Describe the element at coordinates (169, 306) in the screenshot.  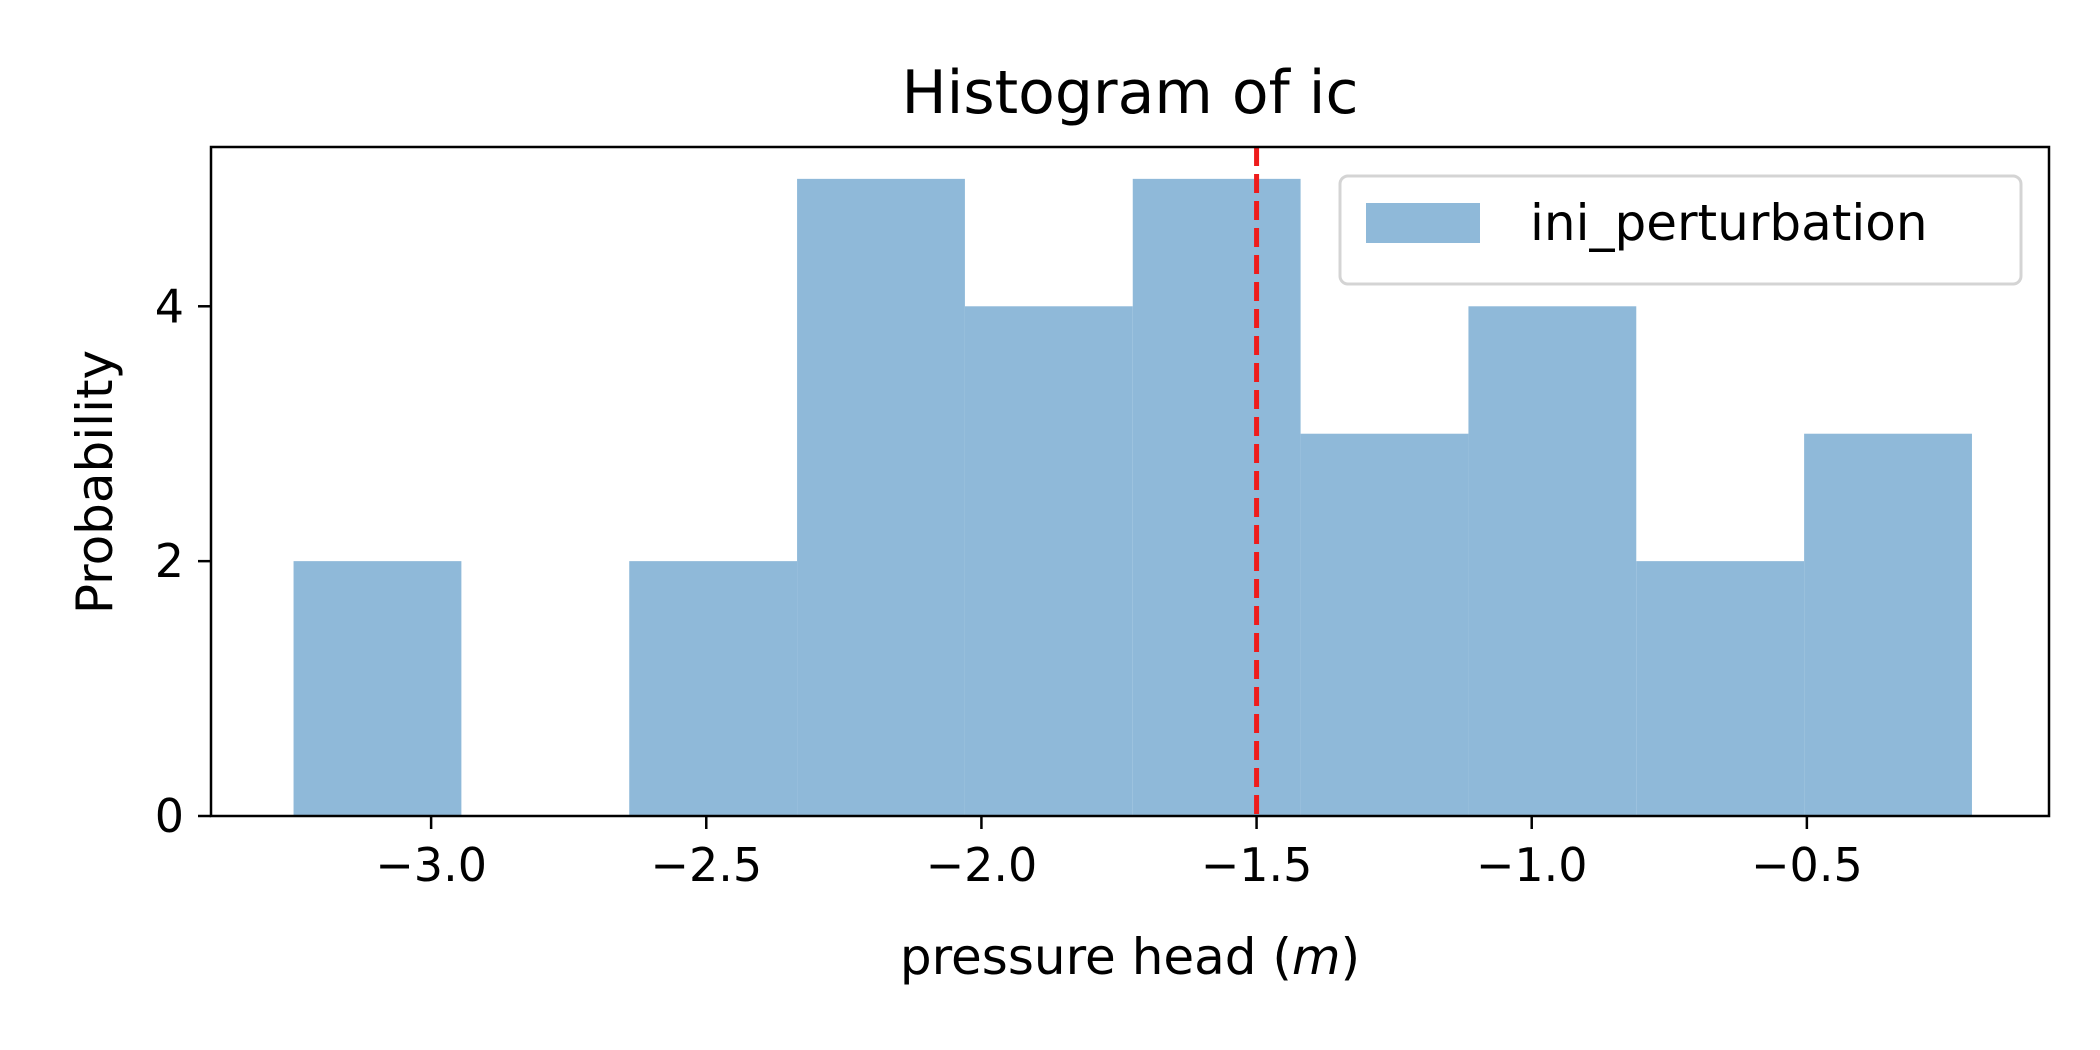
I see `y-tick-label: 4` at that location.